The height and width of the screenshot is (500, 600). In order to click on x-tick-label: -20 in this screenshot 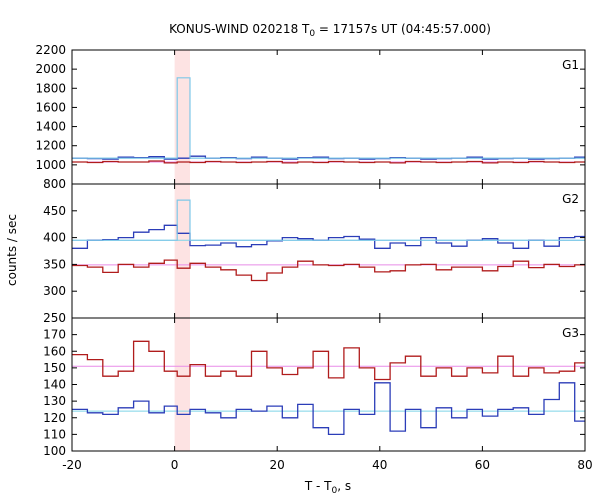, I will do `click(72, 465)`.